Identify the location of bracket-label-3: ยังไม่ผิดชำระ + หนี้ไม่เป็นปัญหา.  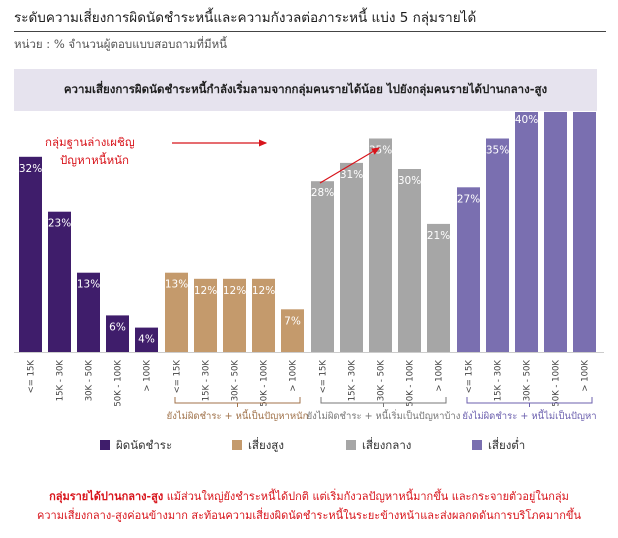
(529, 415).